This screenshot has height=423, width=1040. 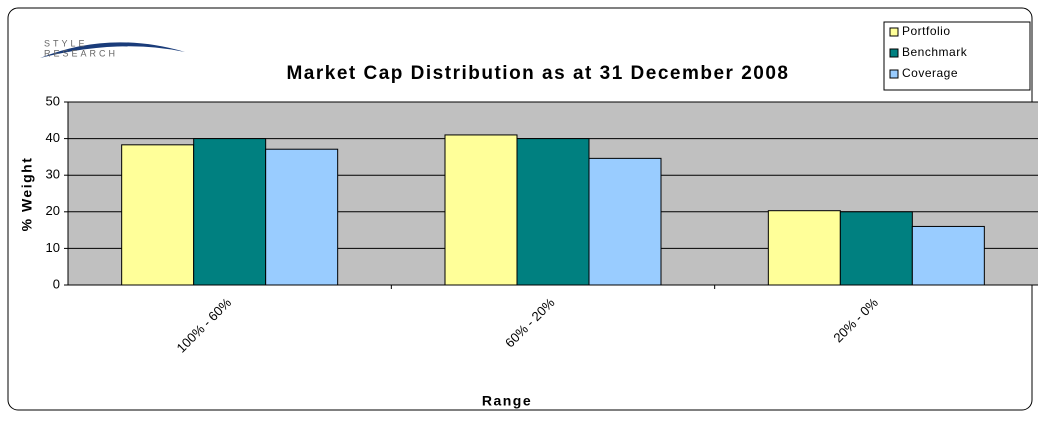 I want to click on y-tick-label: 20, so click(x=53, y=210).